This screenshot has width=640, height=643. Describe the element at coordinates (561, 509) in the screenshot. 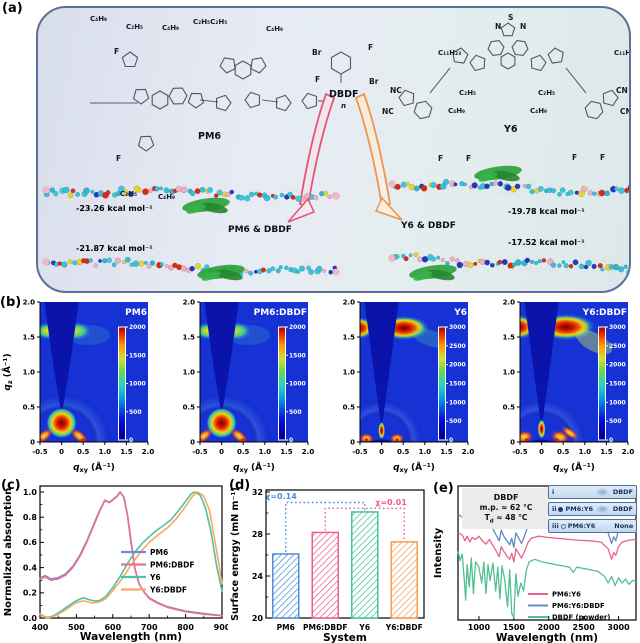

I see `filled-dot-icon` at that location.